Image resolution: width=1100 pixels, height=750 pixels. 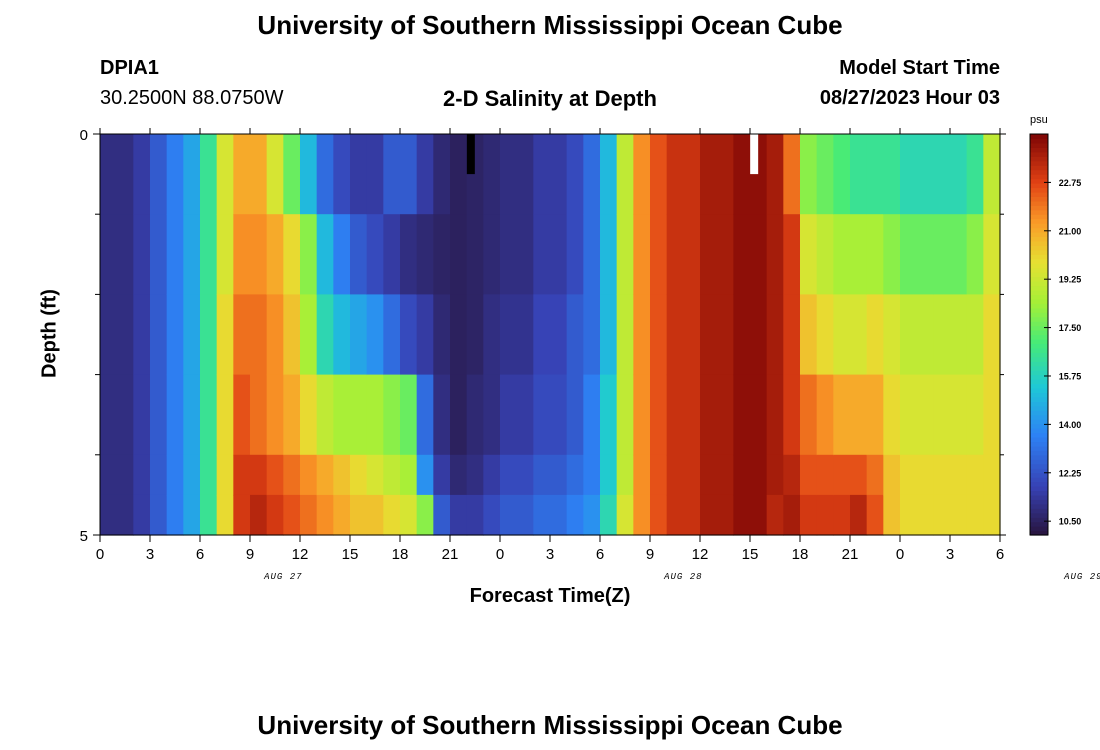 I want to click on x-tick-label: 6, so click(x=600, y=554).